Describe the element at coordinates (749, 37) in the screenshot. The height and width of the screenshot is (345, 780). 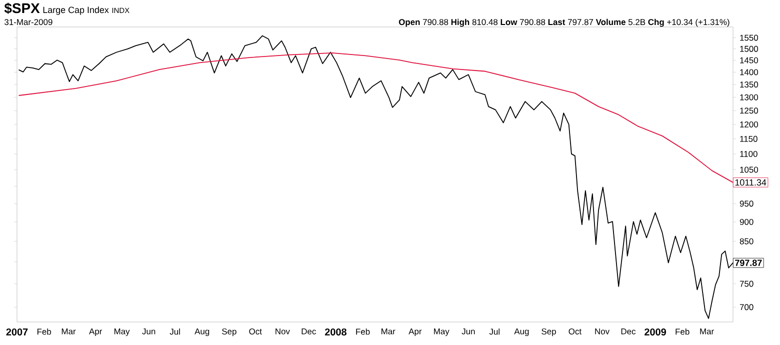
I see `y-tick-label: 1550` at that location.